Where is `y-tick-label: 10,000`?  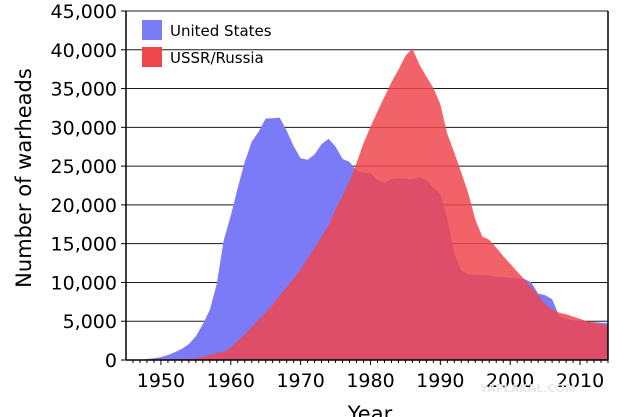 y-tick-label: 10,000 is located at coordinates (84, 283).